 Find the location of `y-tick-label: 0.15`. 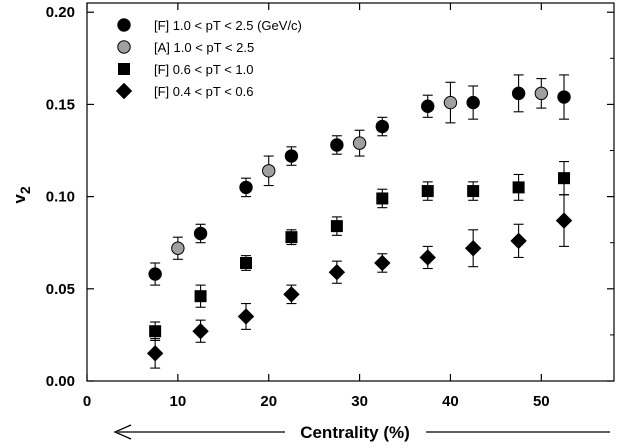

y-tick-label: 0.15 is located at coordinates (60, 104).